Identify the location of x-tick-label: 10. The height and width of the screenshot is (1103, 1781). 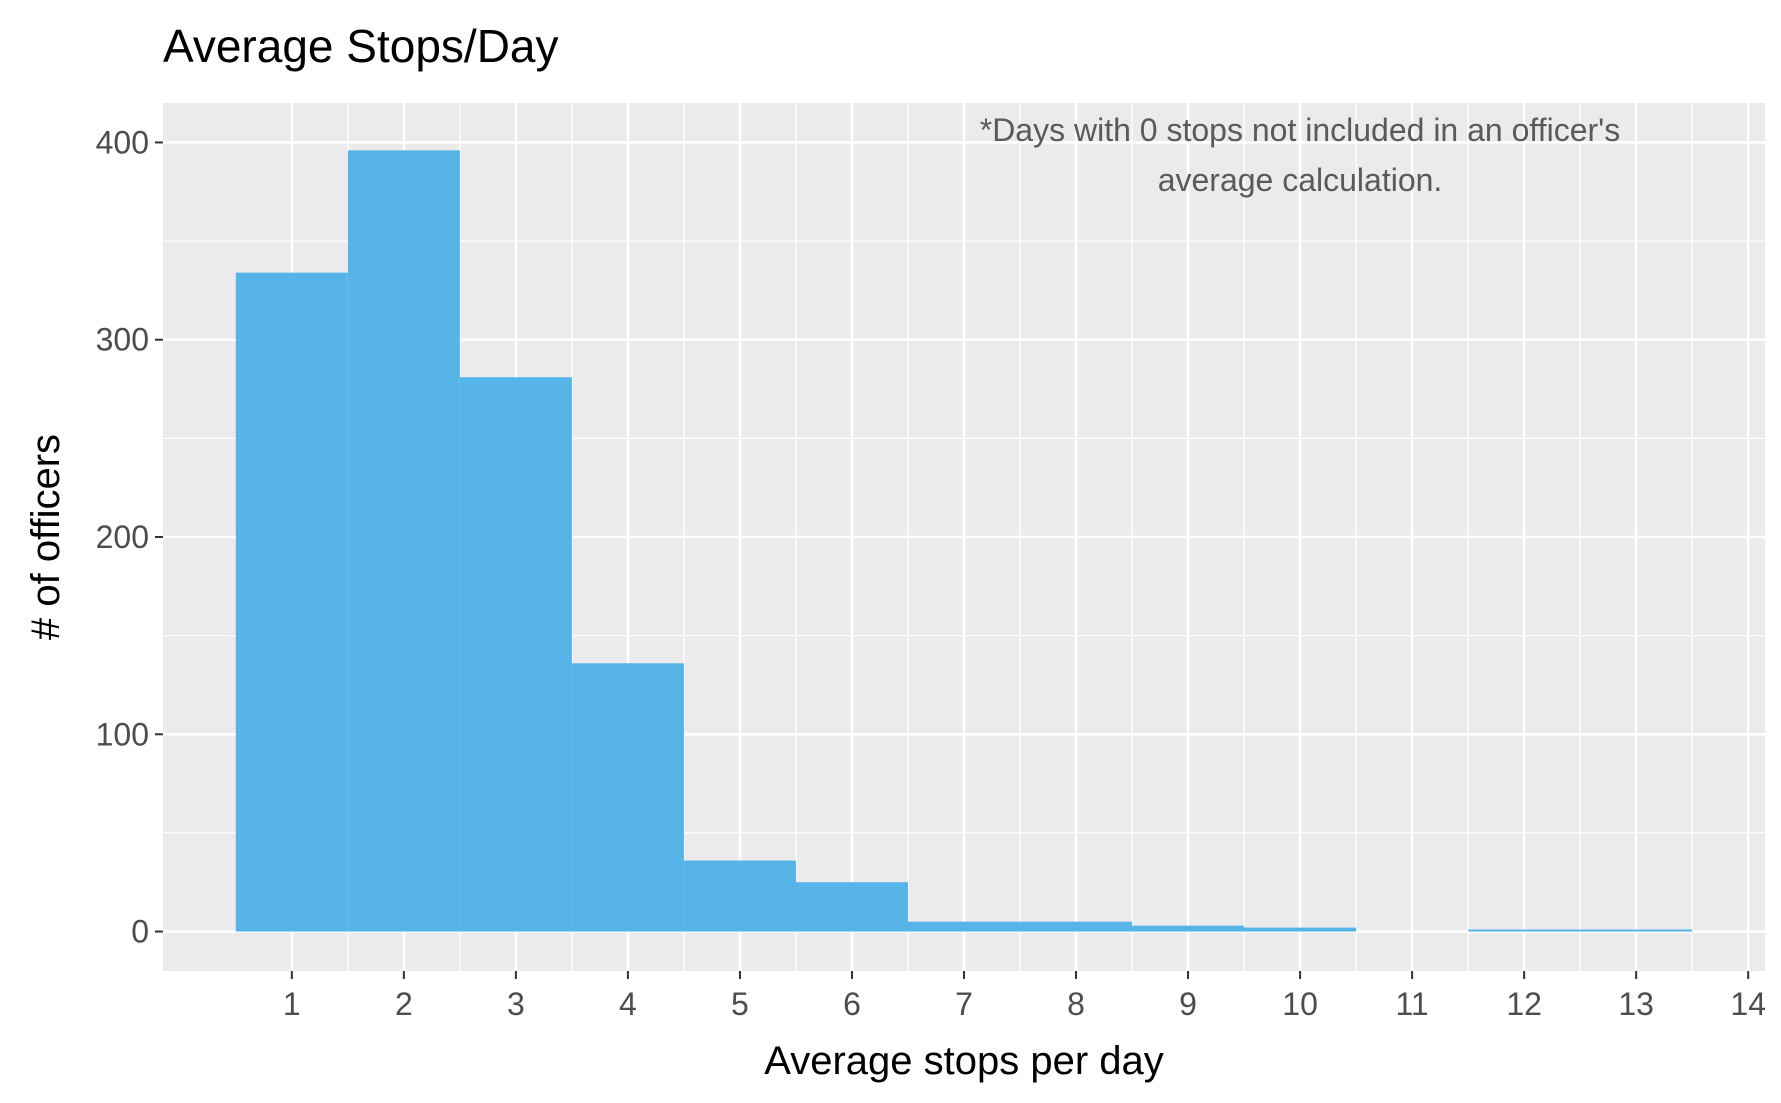
(1300, 1004).